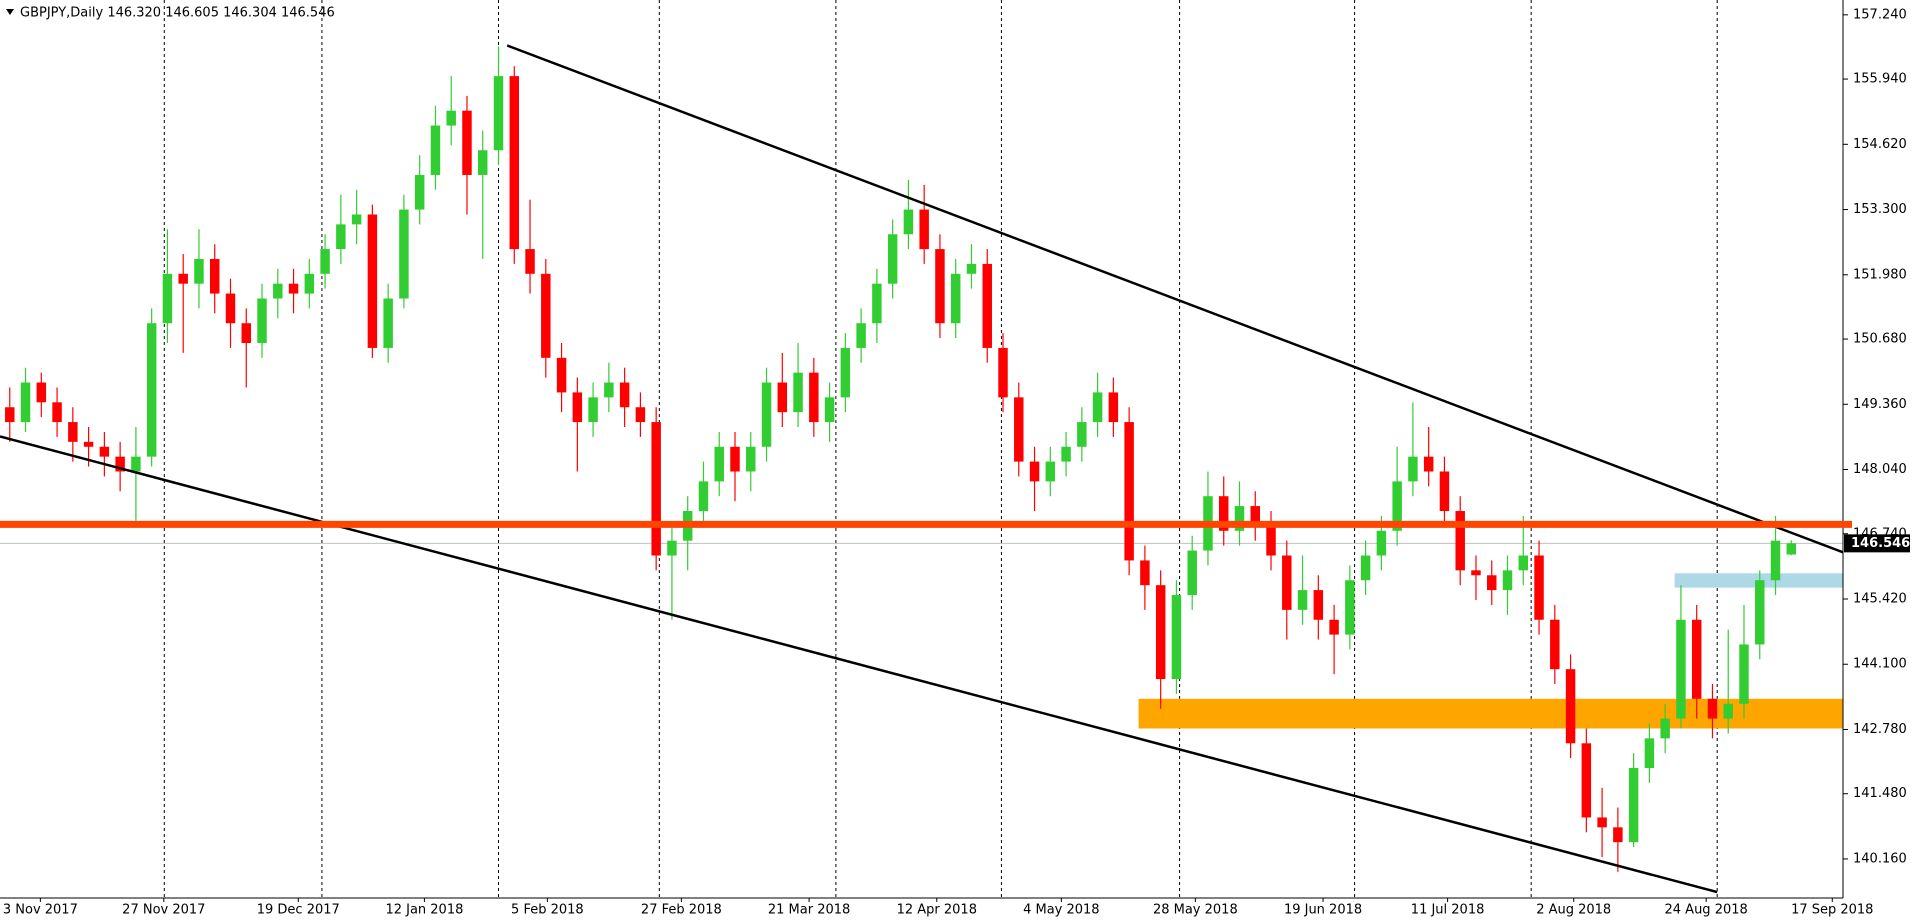 The image size is (1916, 920). What do you see at coordinates (1880, 543) in the screenshot?
I see `last-price-label: 146.546` at bounding box center [1880, 543].